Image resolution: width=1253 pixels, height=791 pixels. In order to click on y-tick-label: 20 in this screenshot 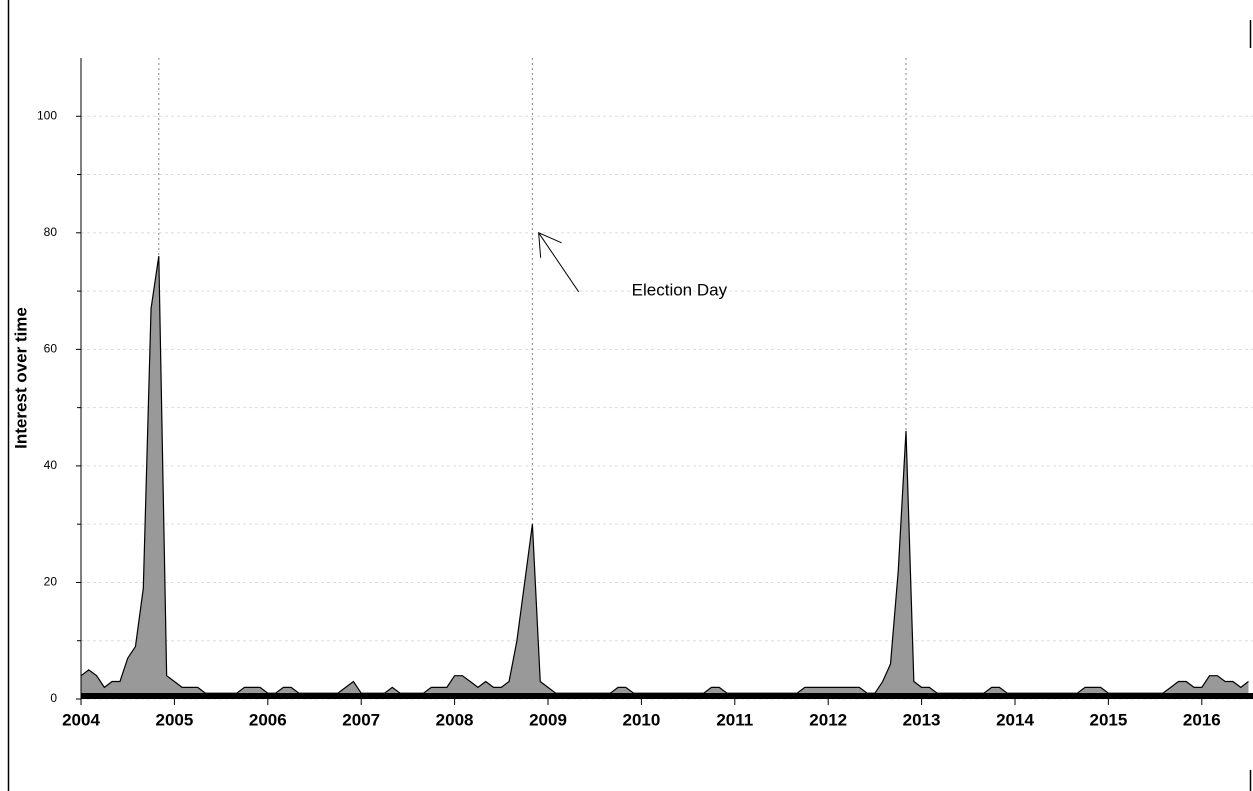, I will do `click(51, 582)`.